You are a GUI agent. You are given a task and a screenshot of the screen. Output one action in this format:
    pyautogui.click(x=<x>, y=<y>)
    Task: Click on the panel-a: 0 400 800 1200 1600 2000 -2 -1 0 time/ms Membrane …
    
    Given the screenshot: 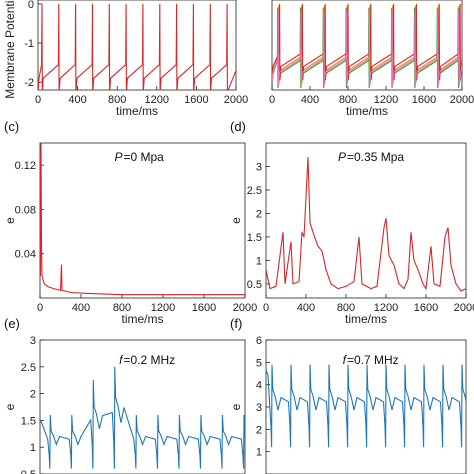 What is the action you would take?
    pyautogui.click(x=125, y=59)
    